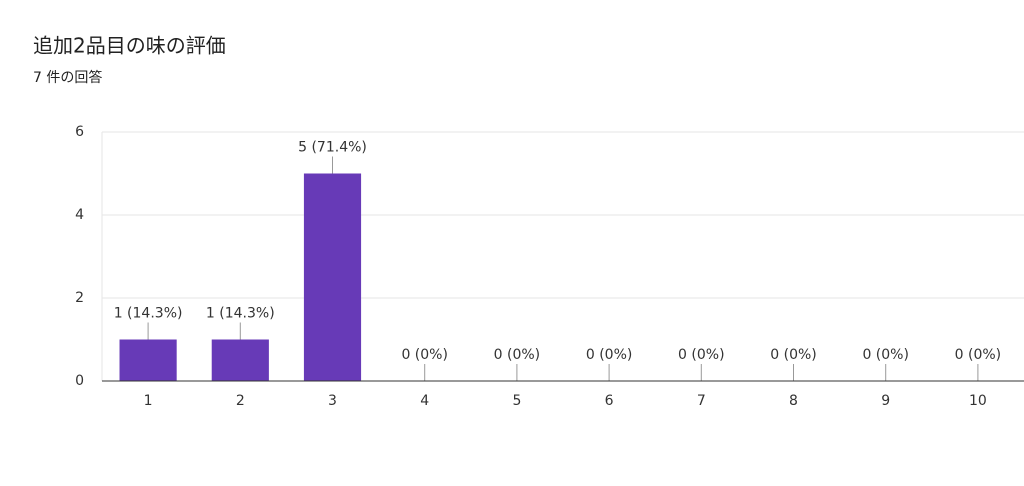 The image size is (1024, 486). What do you see at coordinates (240, 401) in the screenshot?
I see `x-tick-label: 2` at bounding box center [240, 401].